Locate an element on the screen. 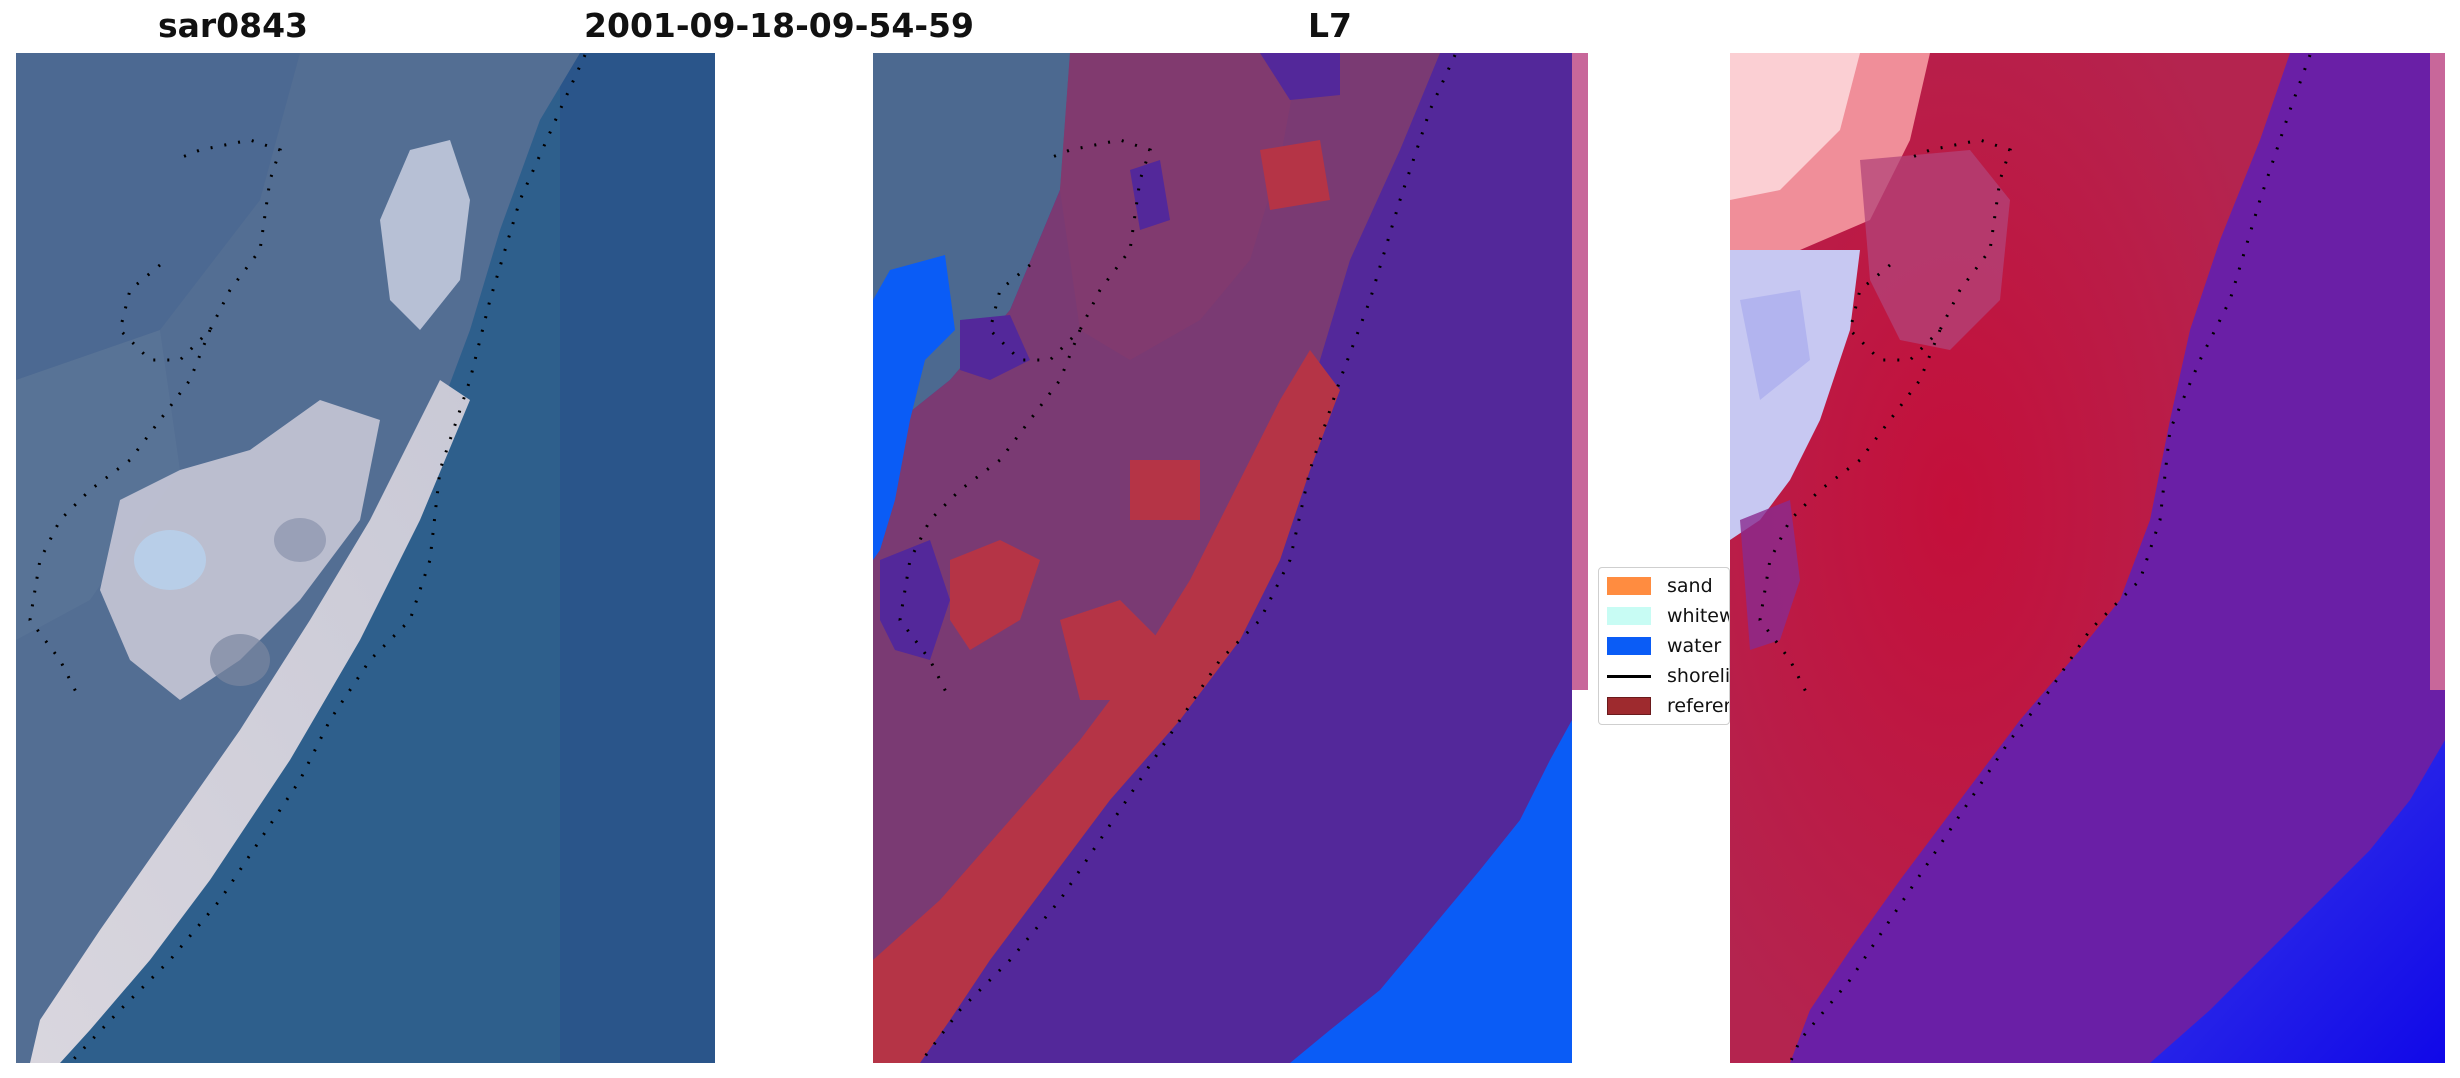 This screenshot has width=2460, height=1078. class-water-blue-left is located at coordinates (914, 407).